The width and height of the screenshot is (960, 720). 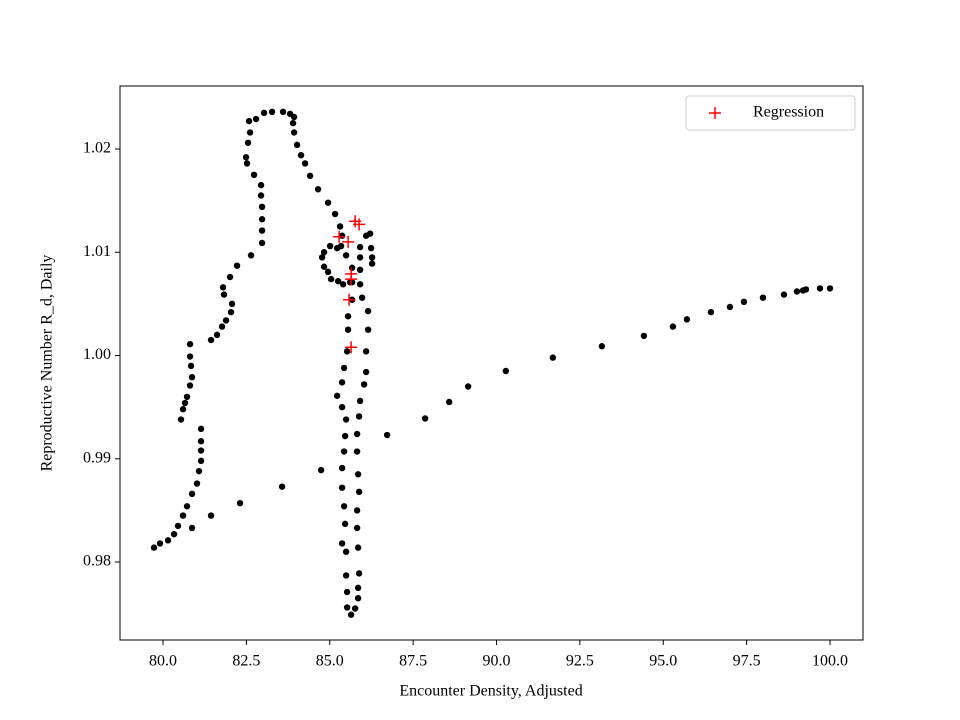 What do you see at coordinates (97, 457) in the screenshot?
I see `y-tick-label: 0.99` at bounding box center [97, 457].